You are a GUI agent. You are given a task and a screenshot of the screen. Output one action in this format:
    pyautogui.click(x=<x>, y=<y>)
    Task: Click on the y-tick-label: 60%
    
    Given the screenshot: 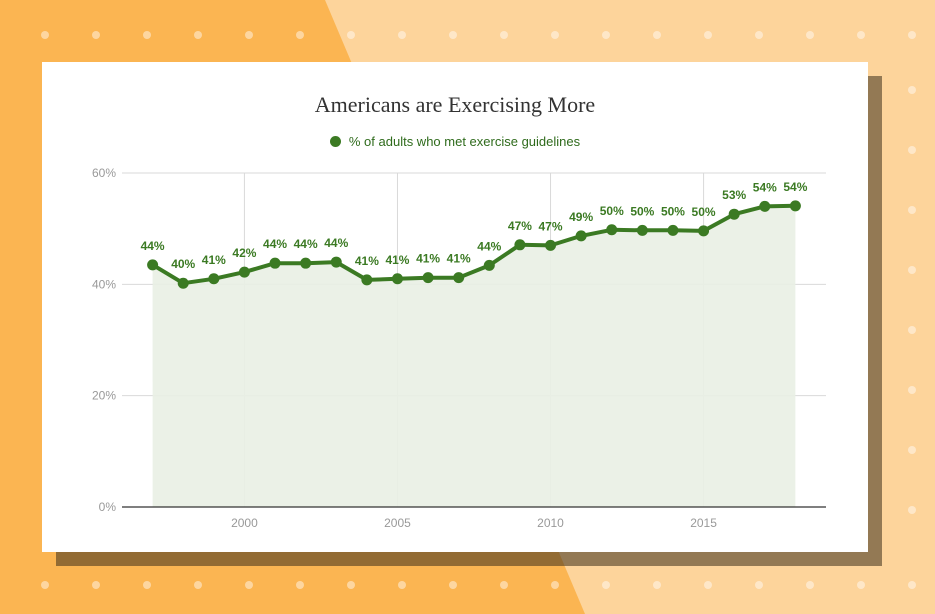 What is the action you would take?
    pyautogui.click(x=104, y=173)
    